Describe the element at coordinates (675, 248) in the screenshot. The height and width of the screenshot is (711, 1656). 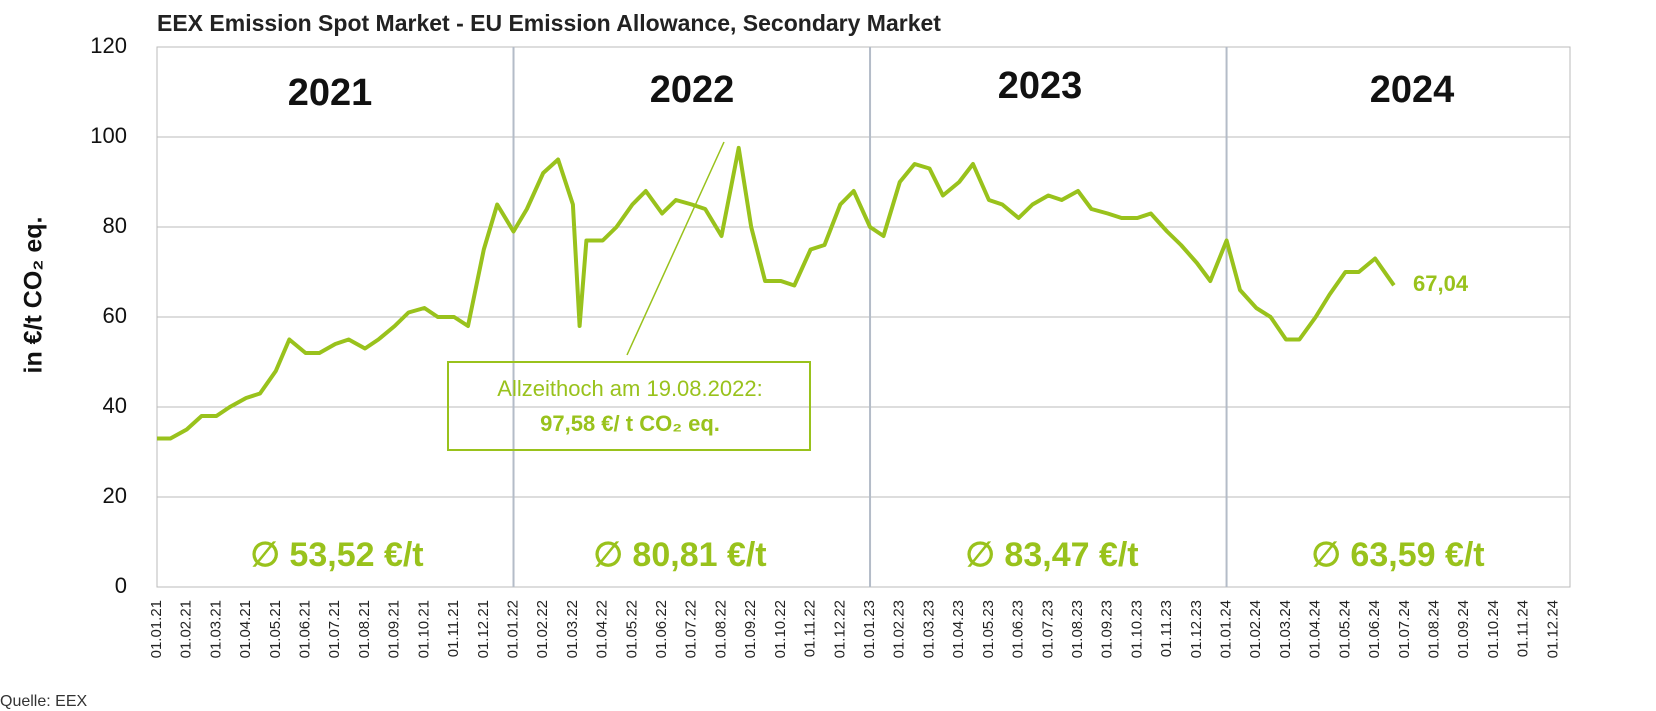
I see `annotation-connector` at that location.